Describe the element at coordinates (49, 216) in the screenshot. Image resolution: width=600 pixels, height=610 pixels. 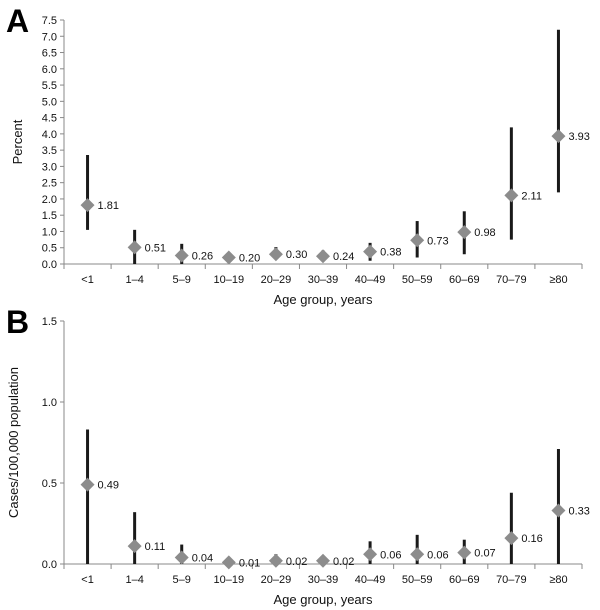
I see `panel-a-y-tick-label: 1.5` at that location.